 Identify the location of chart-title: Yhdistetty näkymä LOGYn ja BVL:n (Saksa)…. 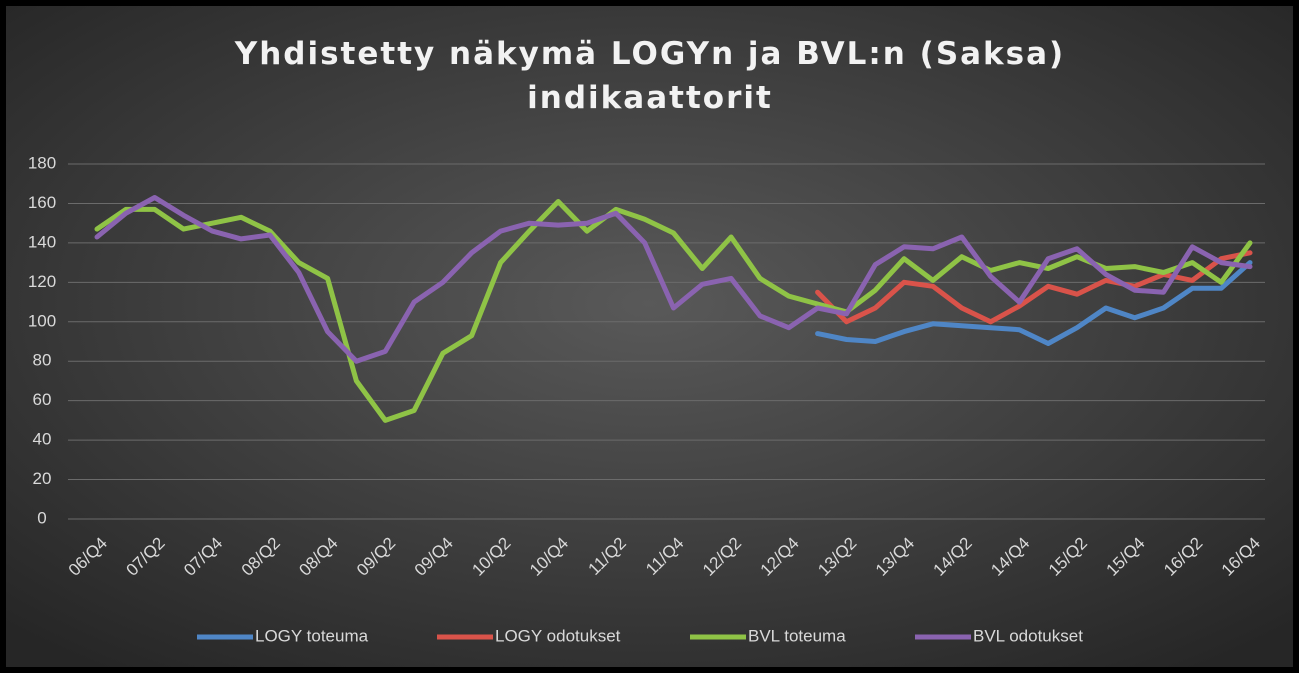
(650, 76).